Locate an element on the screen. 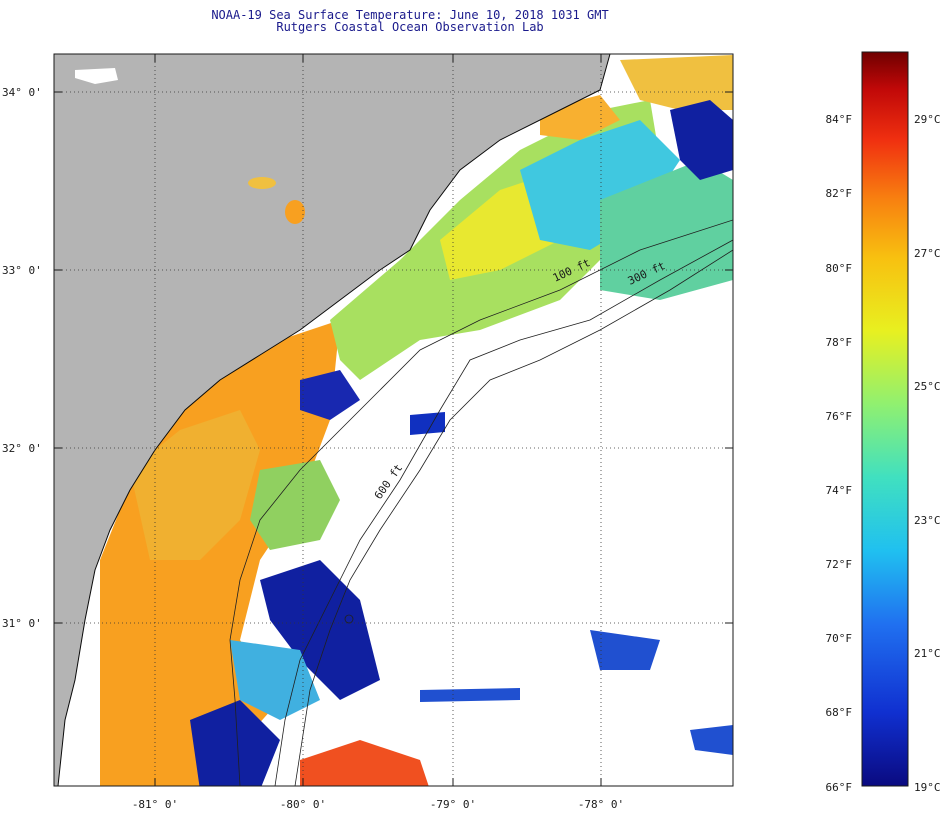 Image resolution: width=944 pixels, height=817 pixels. colorbar-f-label: 70°F is located at coordinates (839, 638).